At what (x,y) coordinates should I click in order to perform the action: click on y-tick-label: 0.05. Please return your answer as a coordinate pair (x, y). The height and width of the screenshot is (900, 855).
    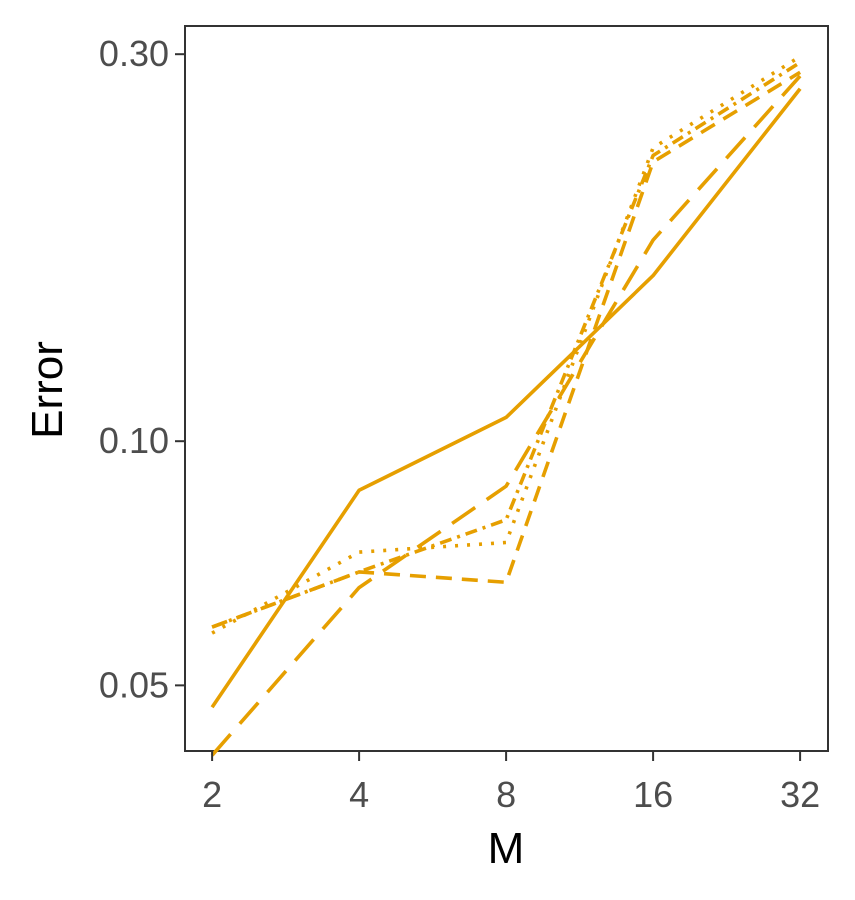
    Looking at the image, I should click on (134, 684).